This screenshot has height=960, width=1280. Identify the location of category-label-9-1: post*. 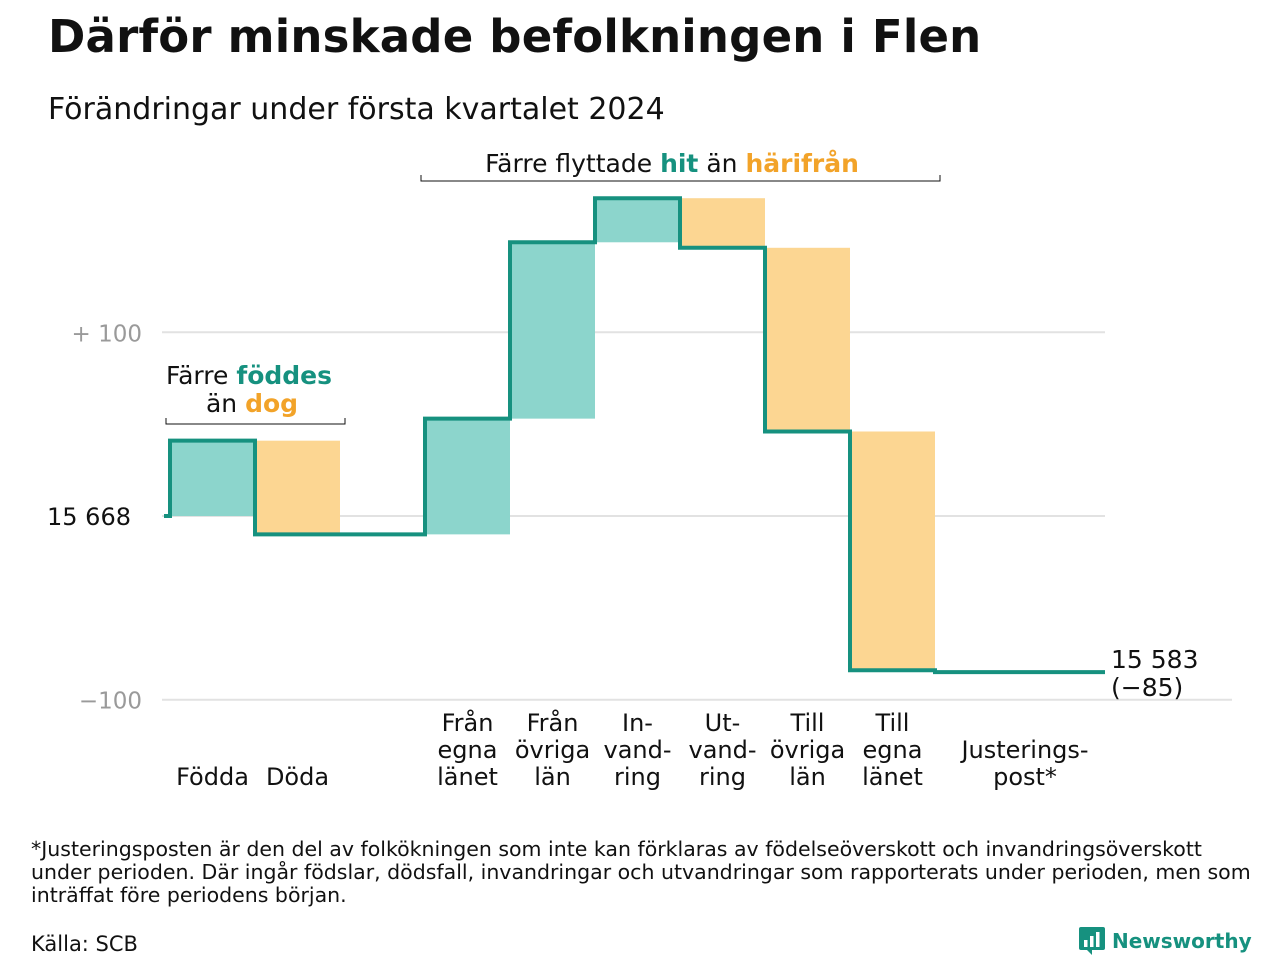
(1025, 777).